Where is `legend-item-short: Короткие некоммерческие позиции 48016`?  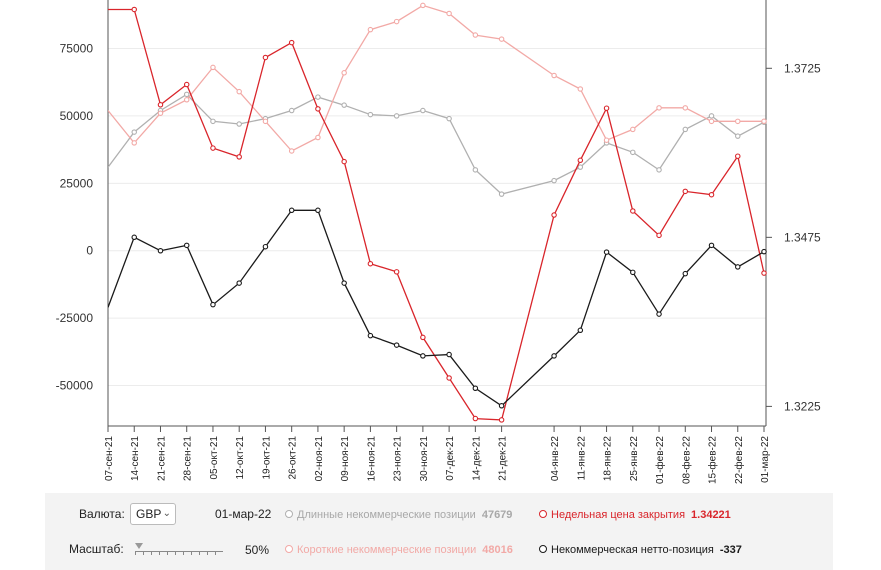
legend-item-short: Короткие некоммерческие позиции 48016 is located at coordinates (399, 550).